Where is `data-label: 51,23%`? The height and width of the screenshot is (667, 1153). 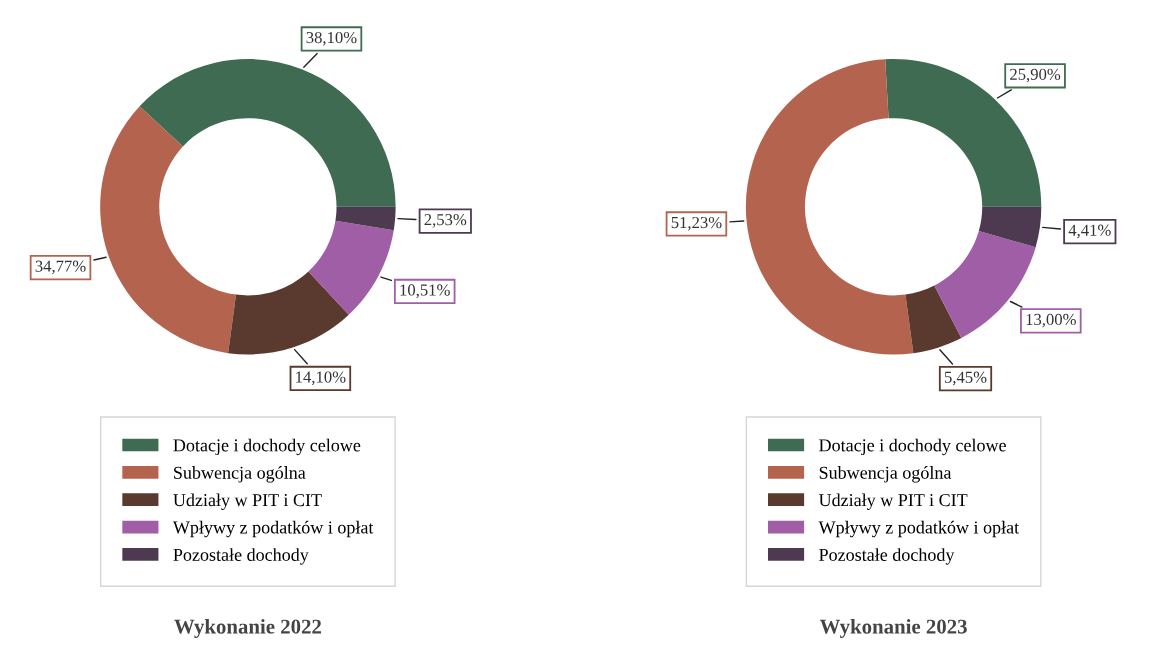
data-label: 51,23% is located at coordinates (696, 223).